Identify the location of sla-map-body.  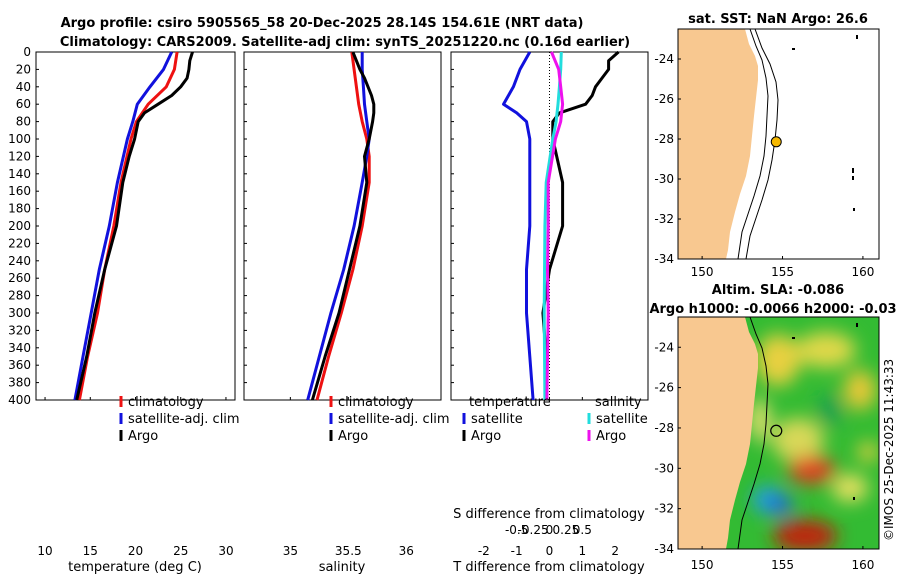
(778, 433).